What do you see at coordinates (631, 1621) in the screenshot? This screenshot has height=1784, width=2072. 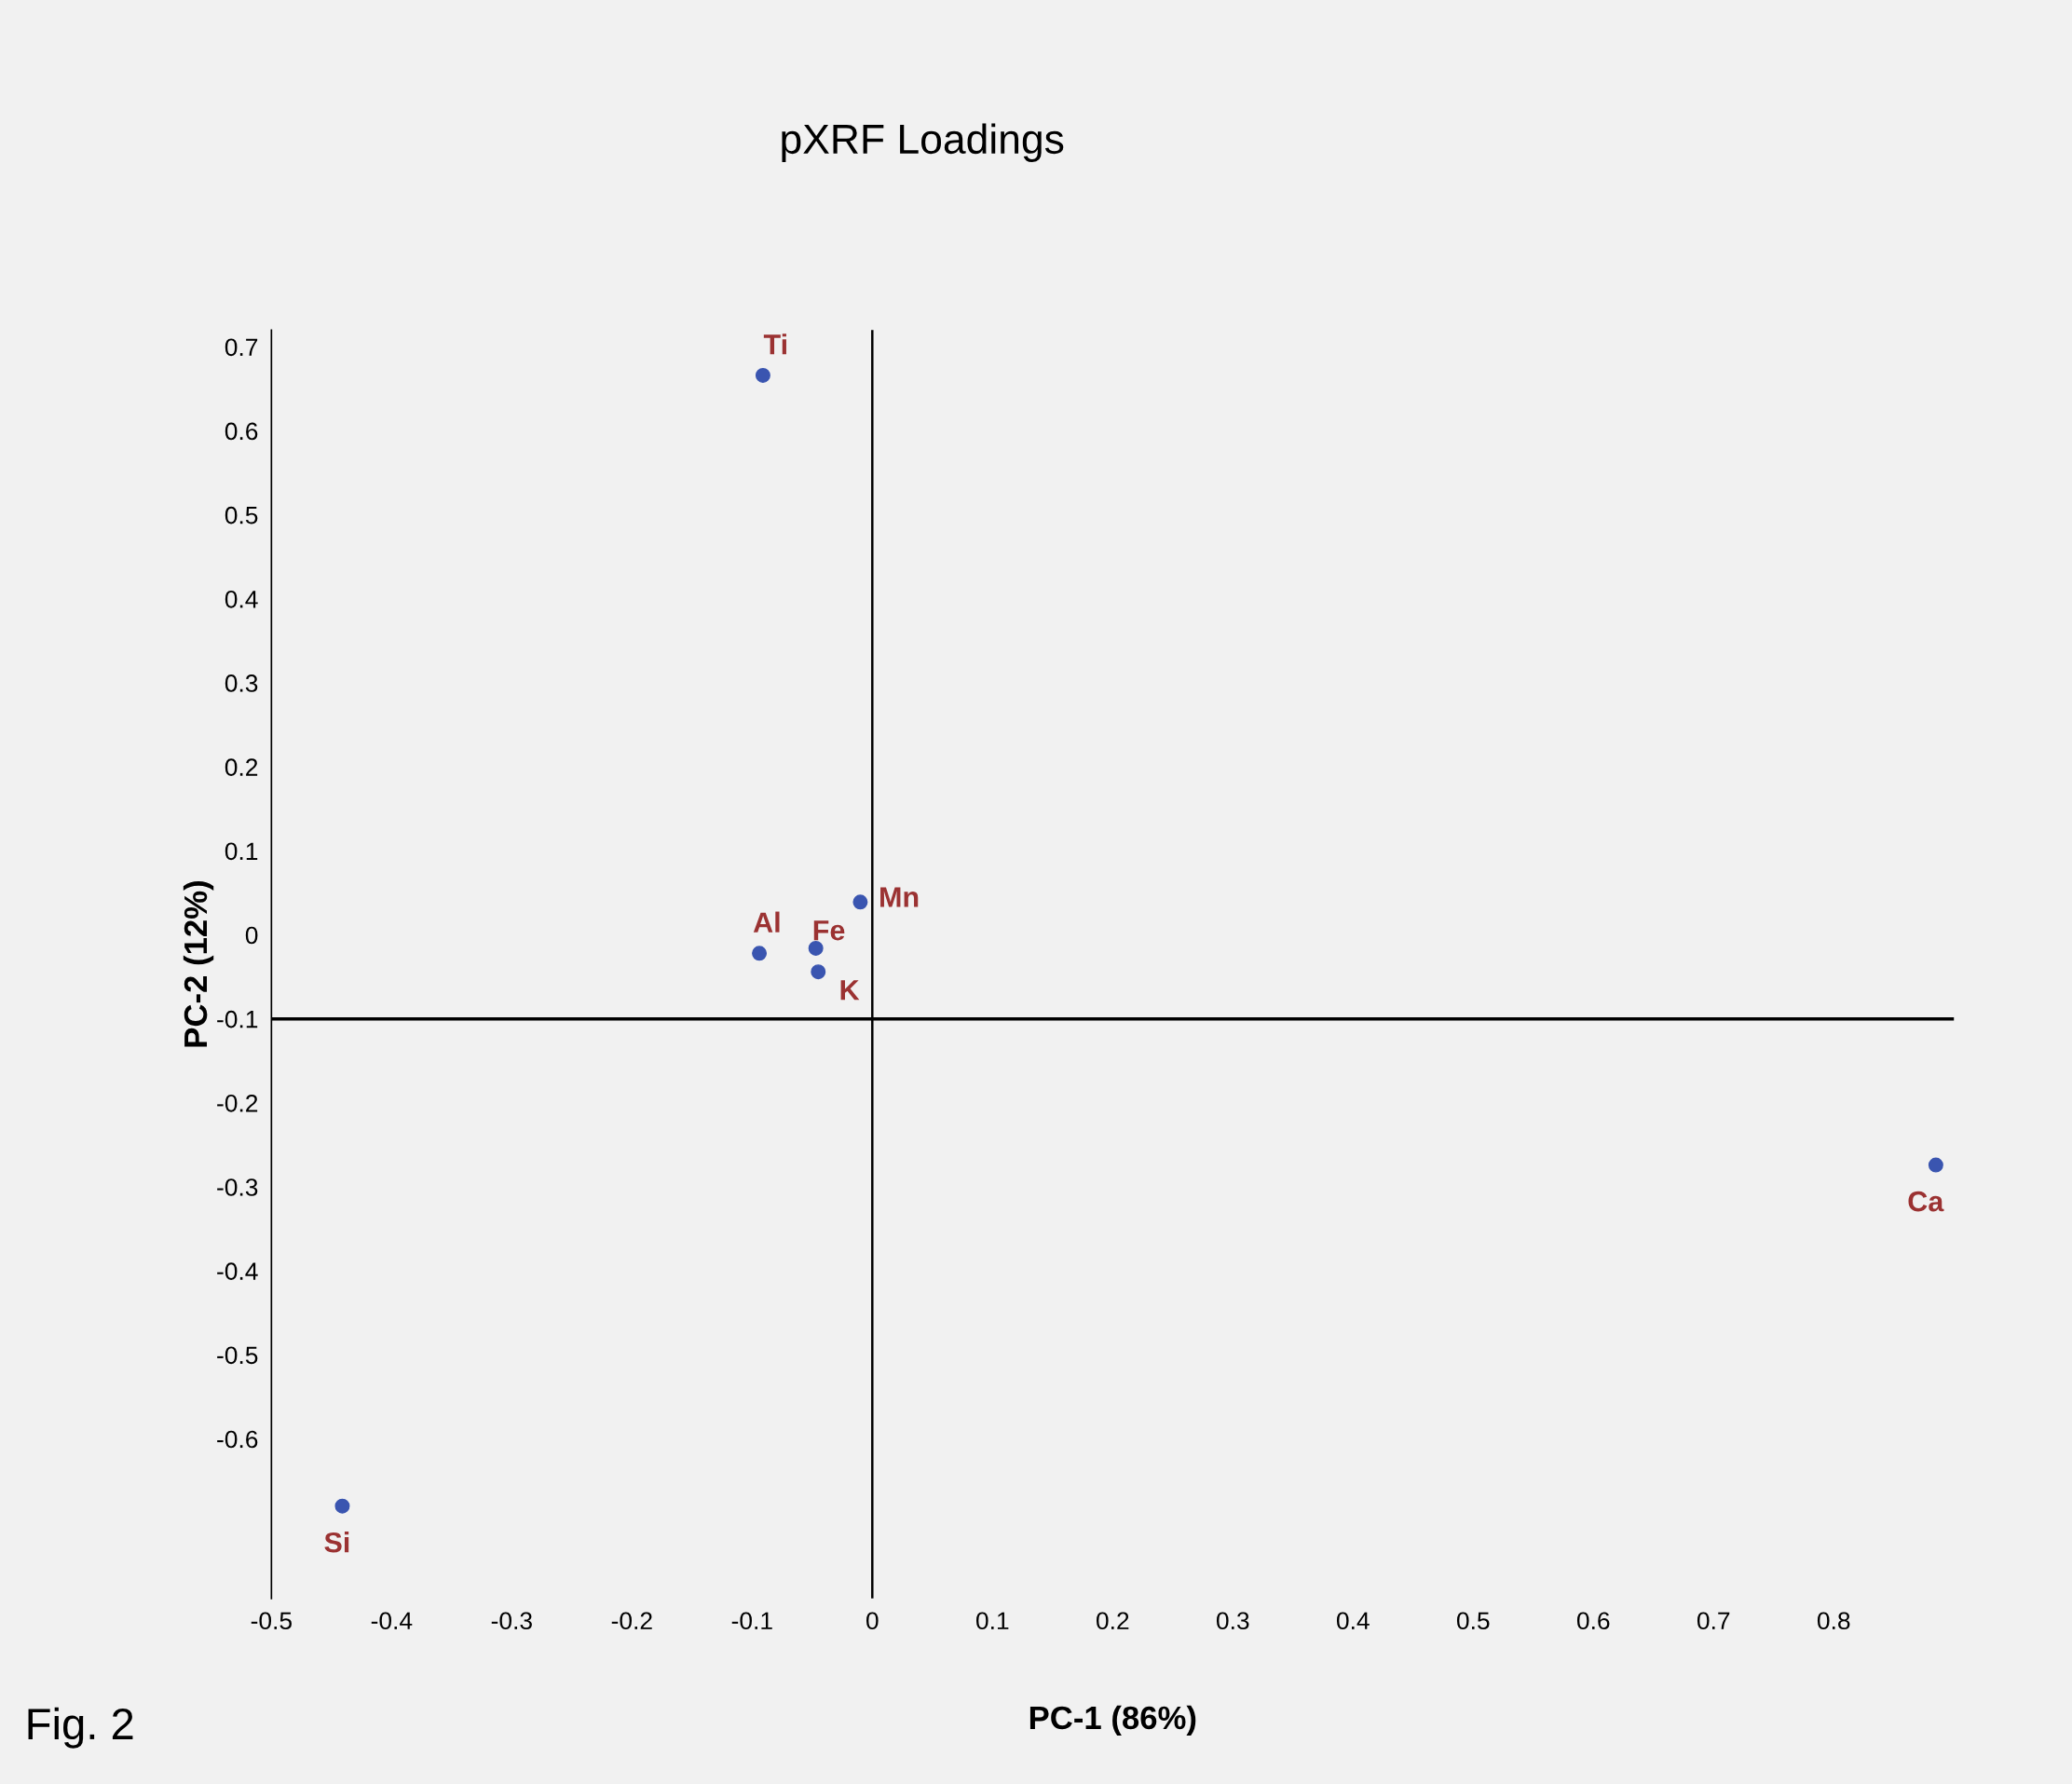 I see `x-tick-label: -0.2` at bounding box center [631, 1621].